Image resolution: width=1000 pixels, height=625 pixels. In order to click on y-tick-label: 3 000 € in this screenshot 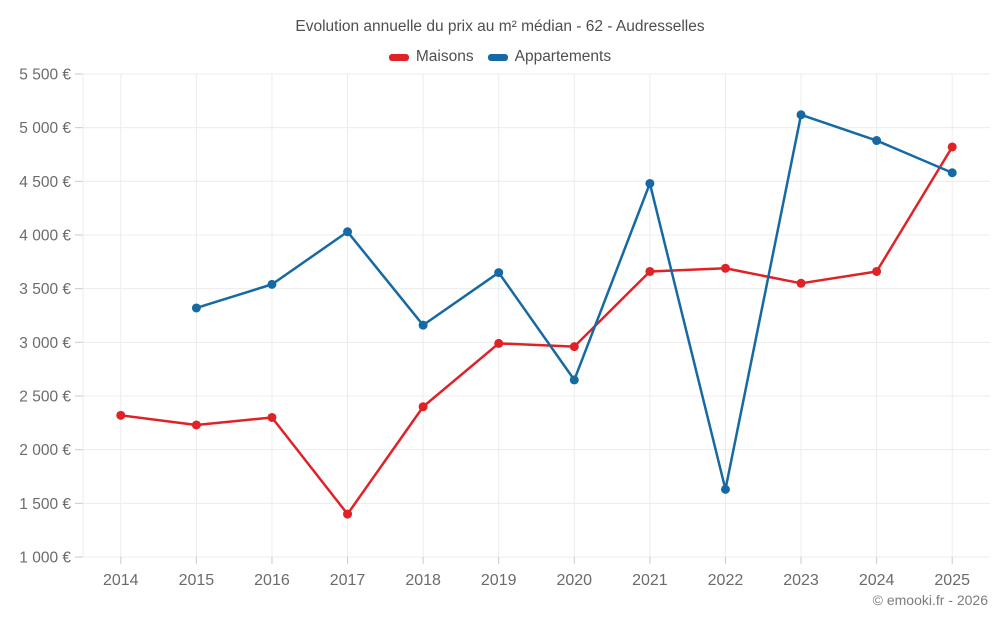, I will do `click(45, 343)`.